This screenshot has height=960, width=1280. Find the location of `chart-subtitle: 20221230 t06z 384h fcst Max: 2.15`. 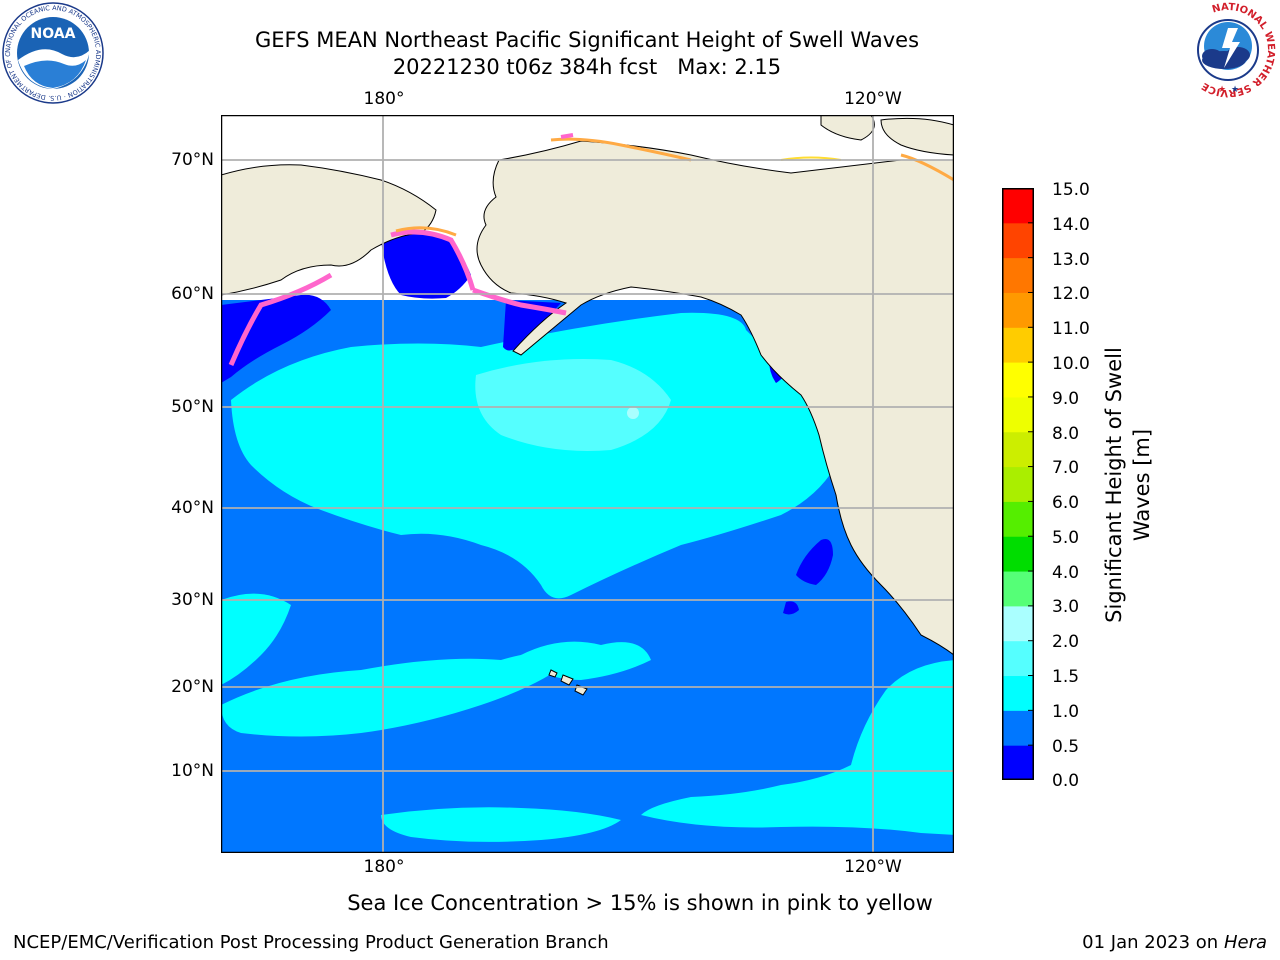

chart-subtitle: 20221230 t06z 384h fcst Max: 2.15 is located at coordinates (587, 67).